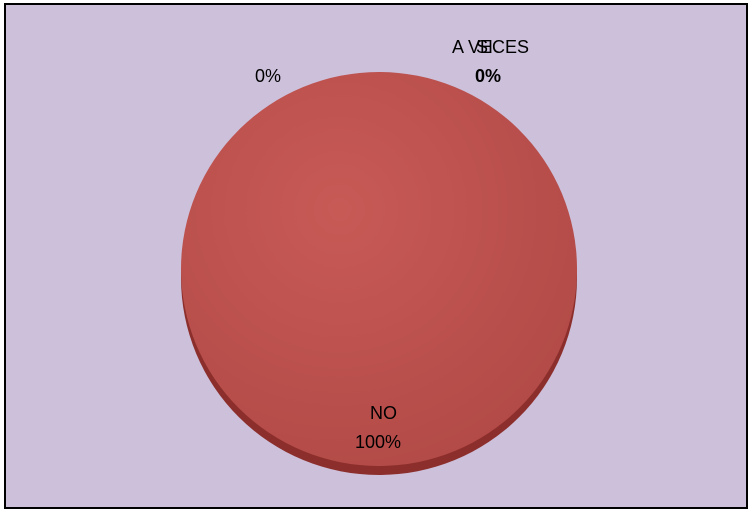  Describe the element at coordinates (484, 47) in the screenshot. I see `label-category-si: SI` at that location.